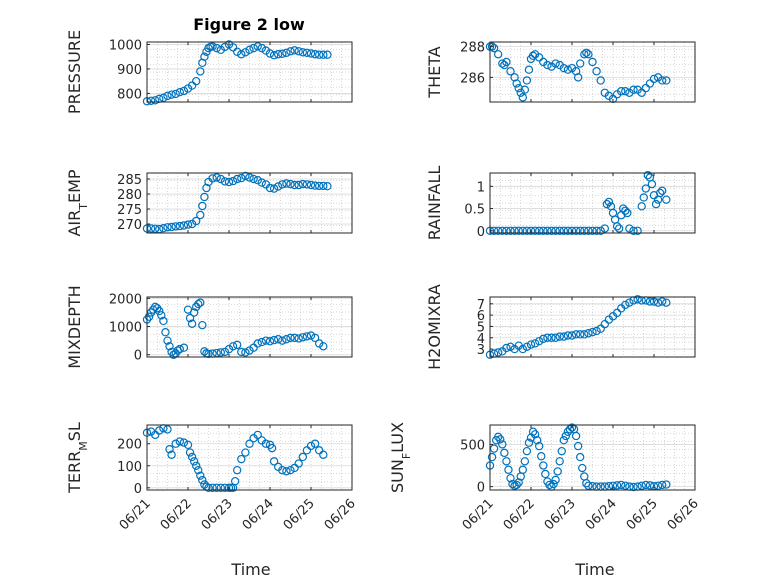 Image resolution: width=778 pixels, height=583 pixels. I want to click on y-tick-label: 5, so click(481, 327).